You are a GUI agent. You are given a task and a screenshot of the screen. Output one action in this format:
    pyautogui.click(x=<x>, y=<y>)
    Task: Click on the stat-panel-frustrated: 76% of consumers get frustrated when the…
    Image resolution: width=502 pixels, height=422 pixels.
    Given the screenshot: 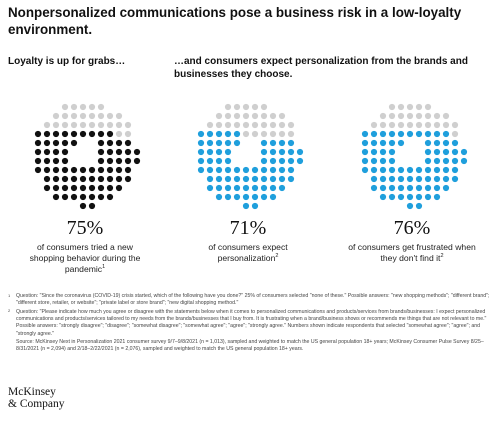 What is the action you would take?
    pyautogui.click(x=412, y=186)
    